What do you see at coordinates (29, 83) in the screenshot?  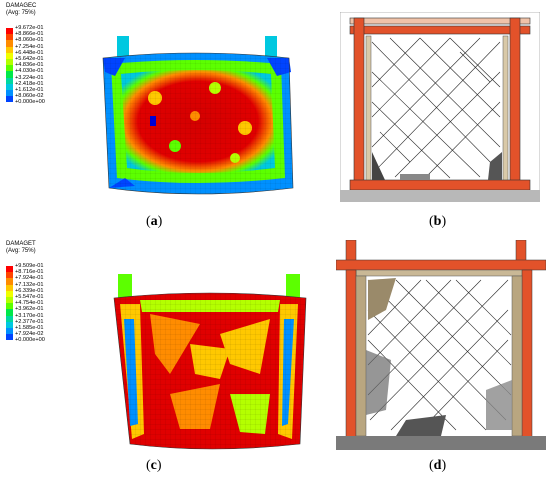 I see `legend-value: +2.418e-01` at bounding box center [29, 83].